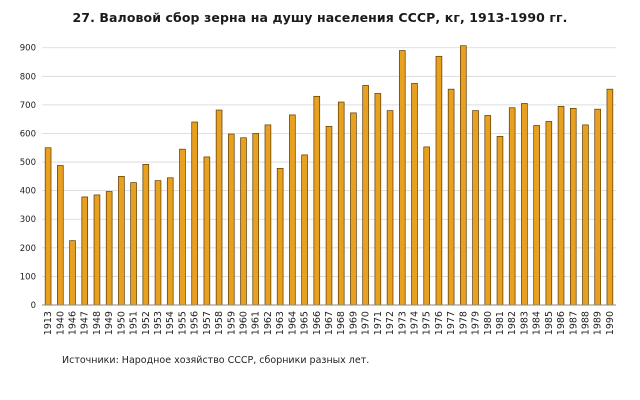 The height and width of the screenshot is (400, 640). What do you see at coordinates (219, 323) in the screenshot?
I see `x-tick-label: 1958` at bounding box center [219, 323].